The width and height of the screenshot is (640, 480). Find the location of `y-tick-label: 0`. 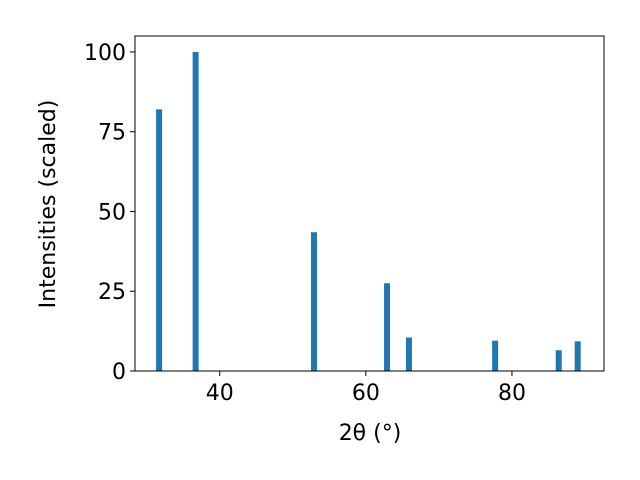

y-tick-label: 0 is located at coordinates (119, 372).